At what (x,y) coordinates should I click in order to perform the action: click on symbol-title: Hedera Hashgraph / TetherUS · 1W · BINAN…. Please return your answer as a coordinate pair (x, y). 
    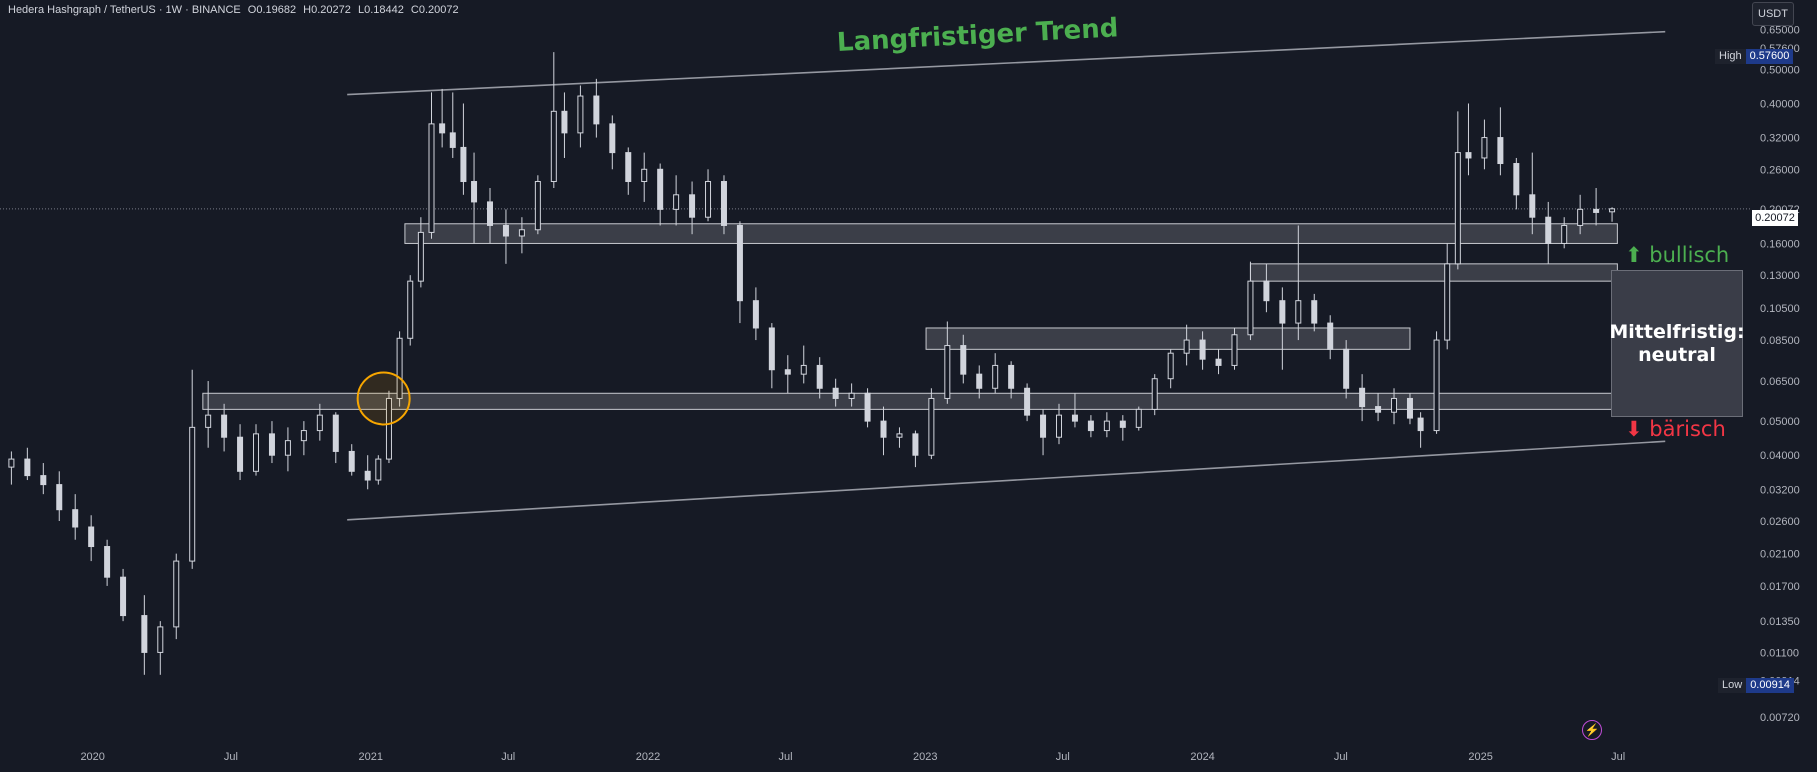
    Looking at the image, I should click on (124, 10).